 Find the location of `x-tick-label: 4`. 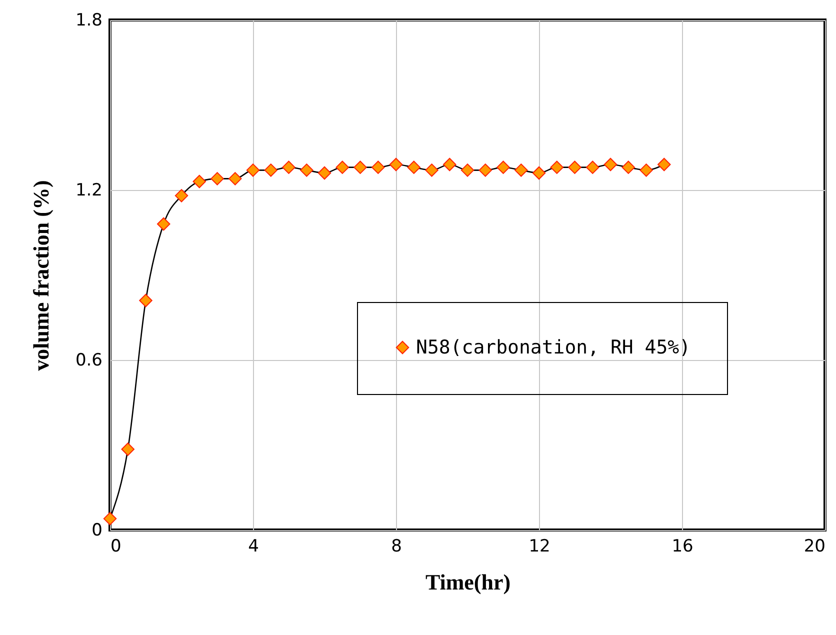

x-tick-label: 4 is located at coordinates (253, 546).